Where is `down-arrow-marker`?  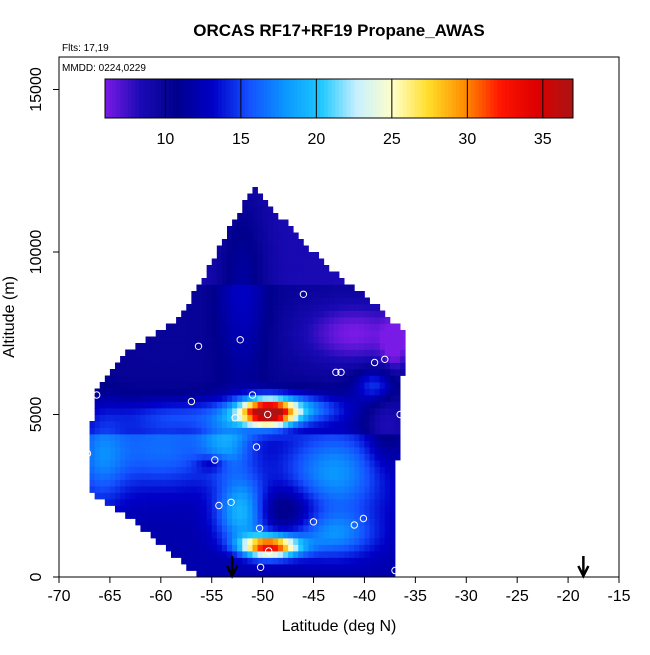
down-arrow-marker is located at coordinates (232, 567).